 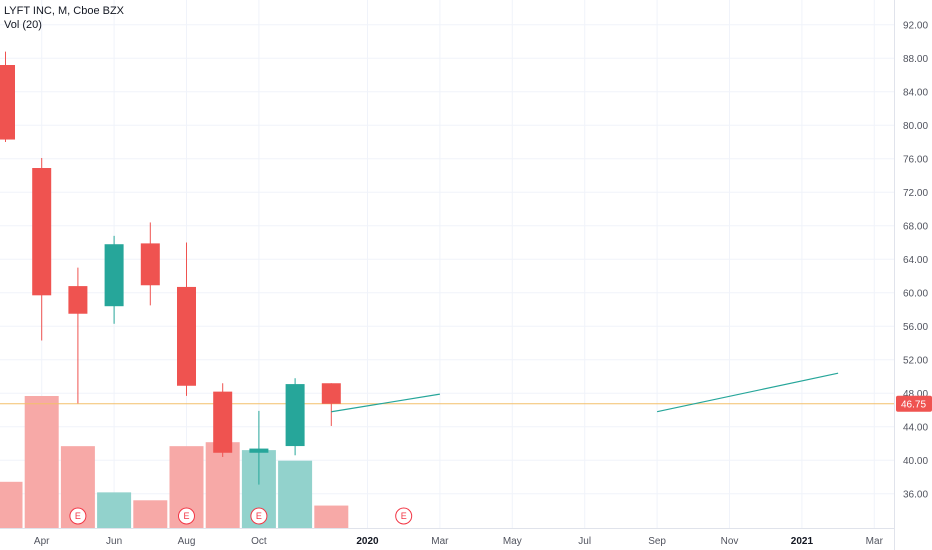 I want to click on time-tick-label: 2021, so click(x=802, y=541).